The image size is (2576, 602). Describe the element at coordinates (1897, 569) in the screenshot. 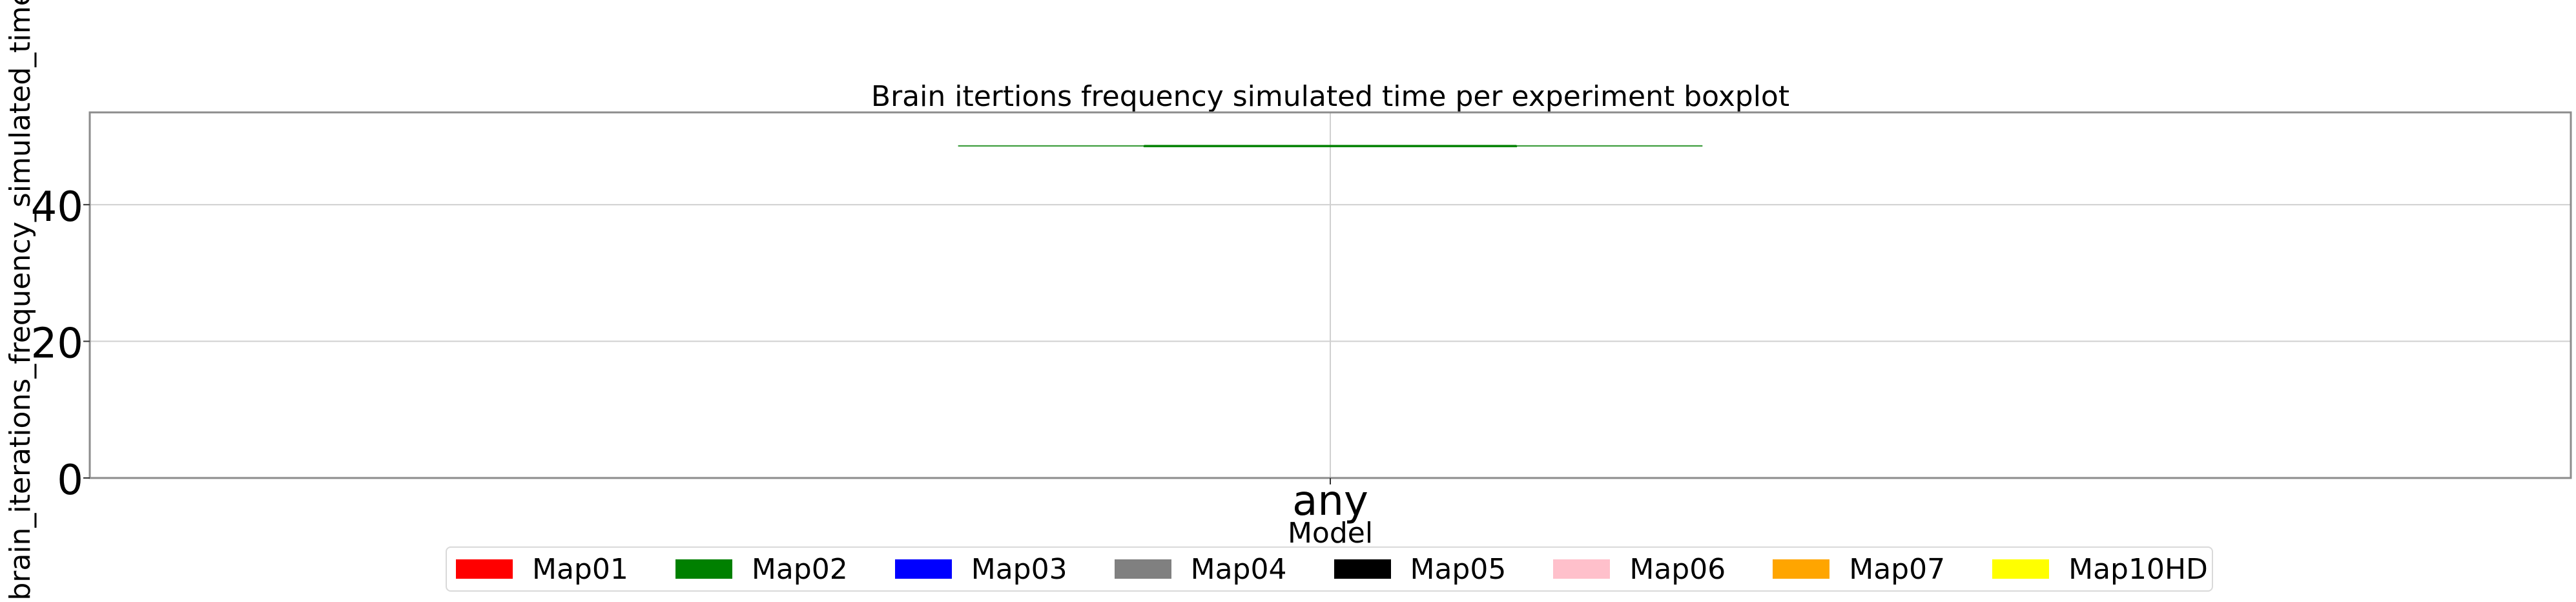

I see `legend-label: Map07` at that location.